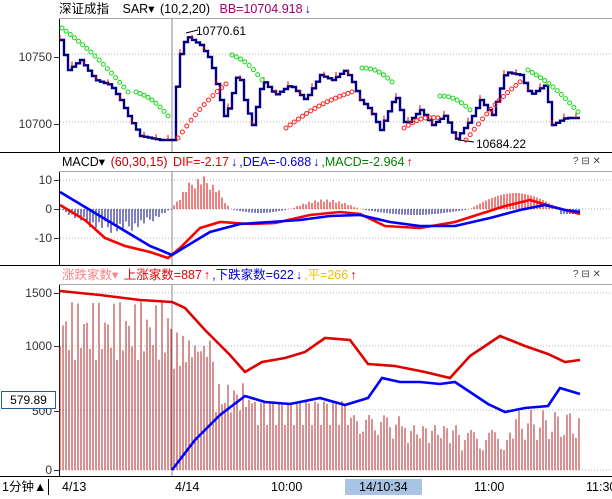  What do you see at coordinates (84, 9) in the screenshot?
I see `index-name: 深证成指` at bounding box center [84, 9].